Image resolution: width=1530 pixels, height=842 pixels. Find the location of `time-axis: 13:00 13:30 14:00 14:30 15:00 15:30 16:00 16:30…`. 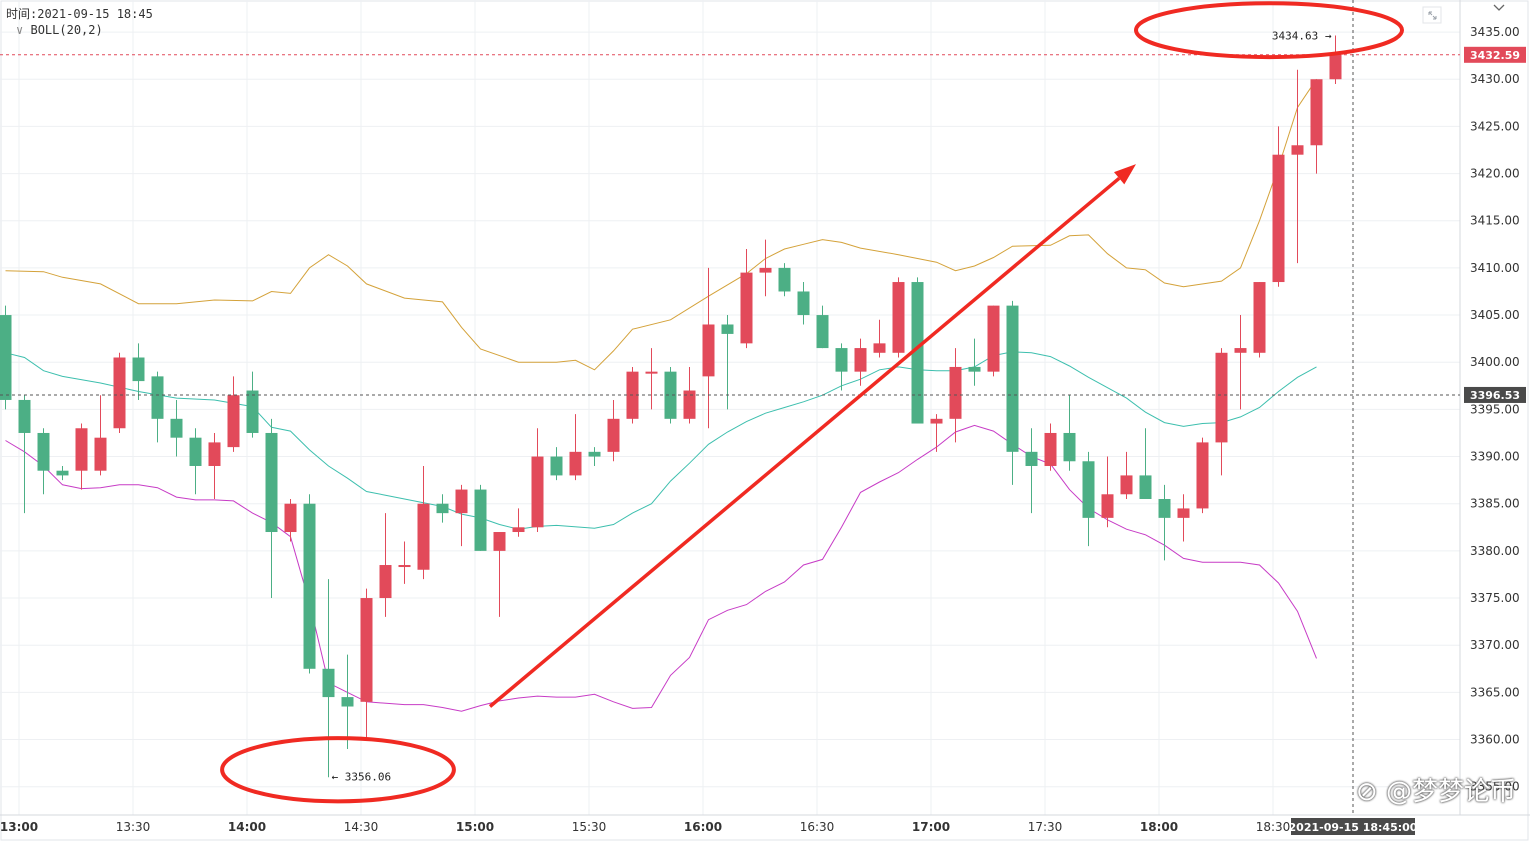

time-axis: 13:00 13:30 14:00 14:30 15:00 15:30 16:00 16:30… is located at coordinates (645, 827).